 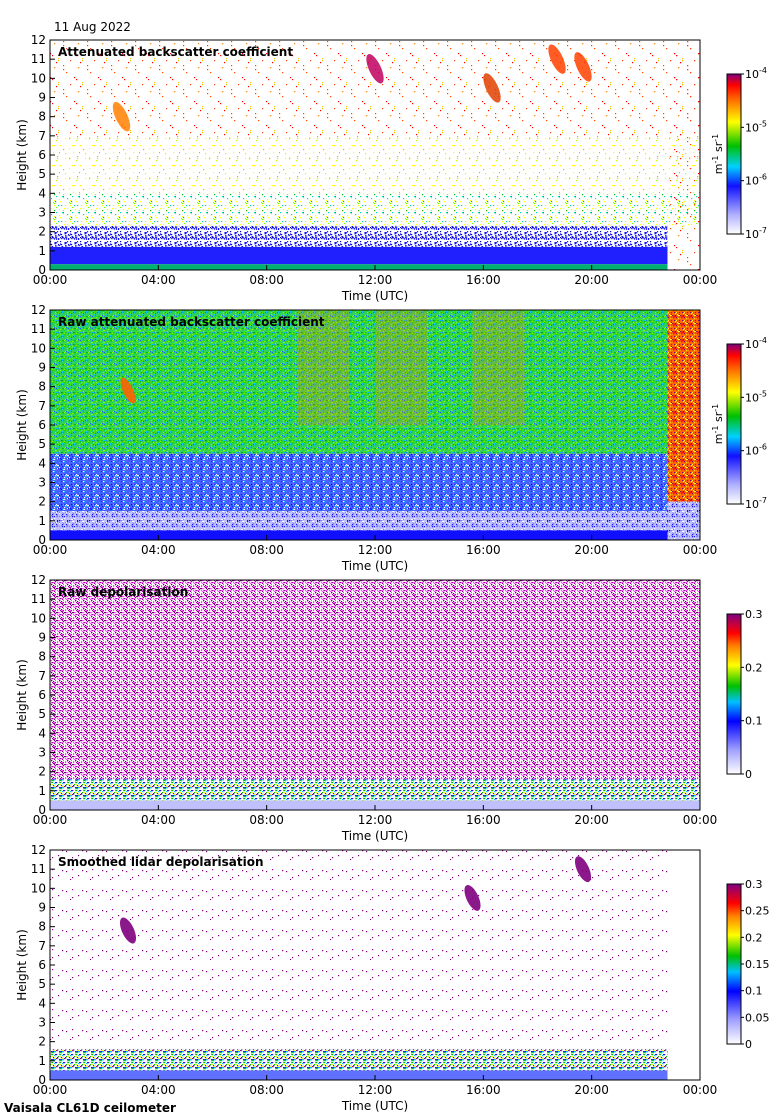 What do you see at coordinates (123, 592) in the screenshot?
I see `panel-3-title: Raw depolarisation` at bounding box center [123, 592].